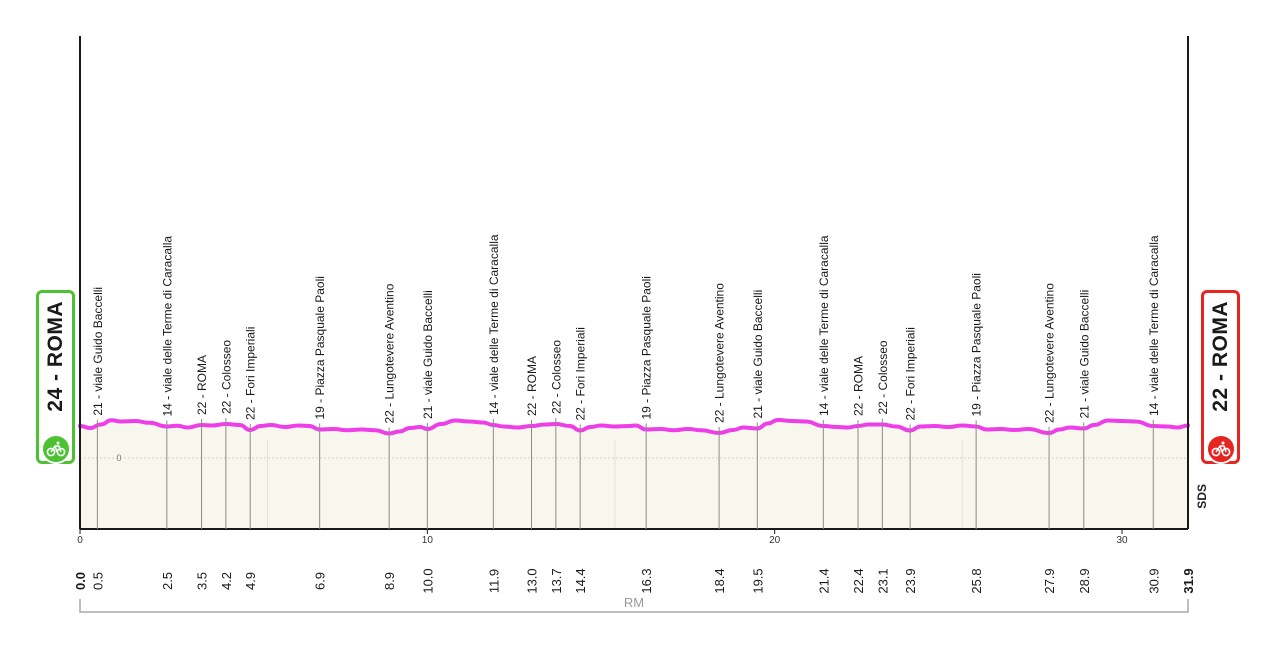 This screenshot has width=1280, height=654. I want to click on km-label: 27.9, so click(1049, 580).